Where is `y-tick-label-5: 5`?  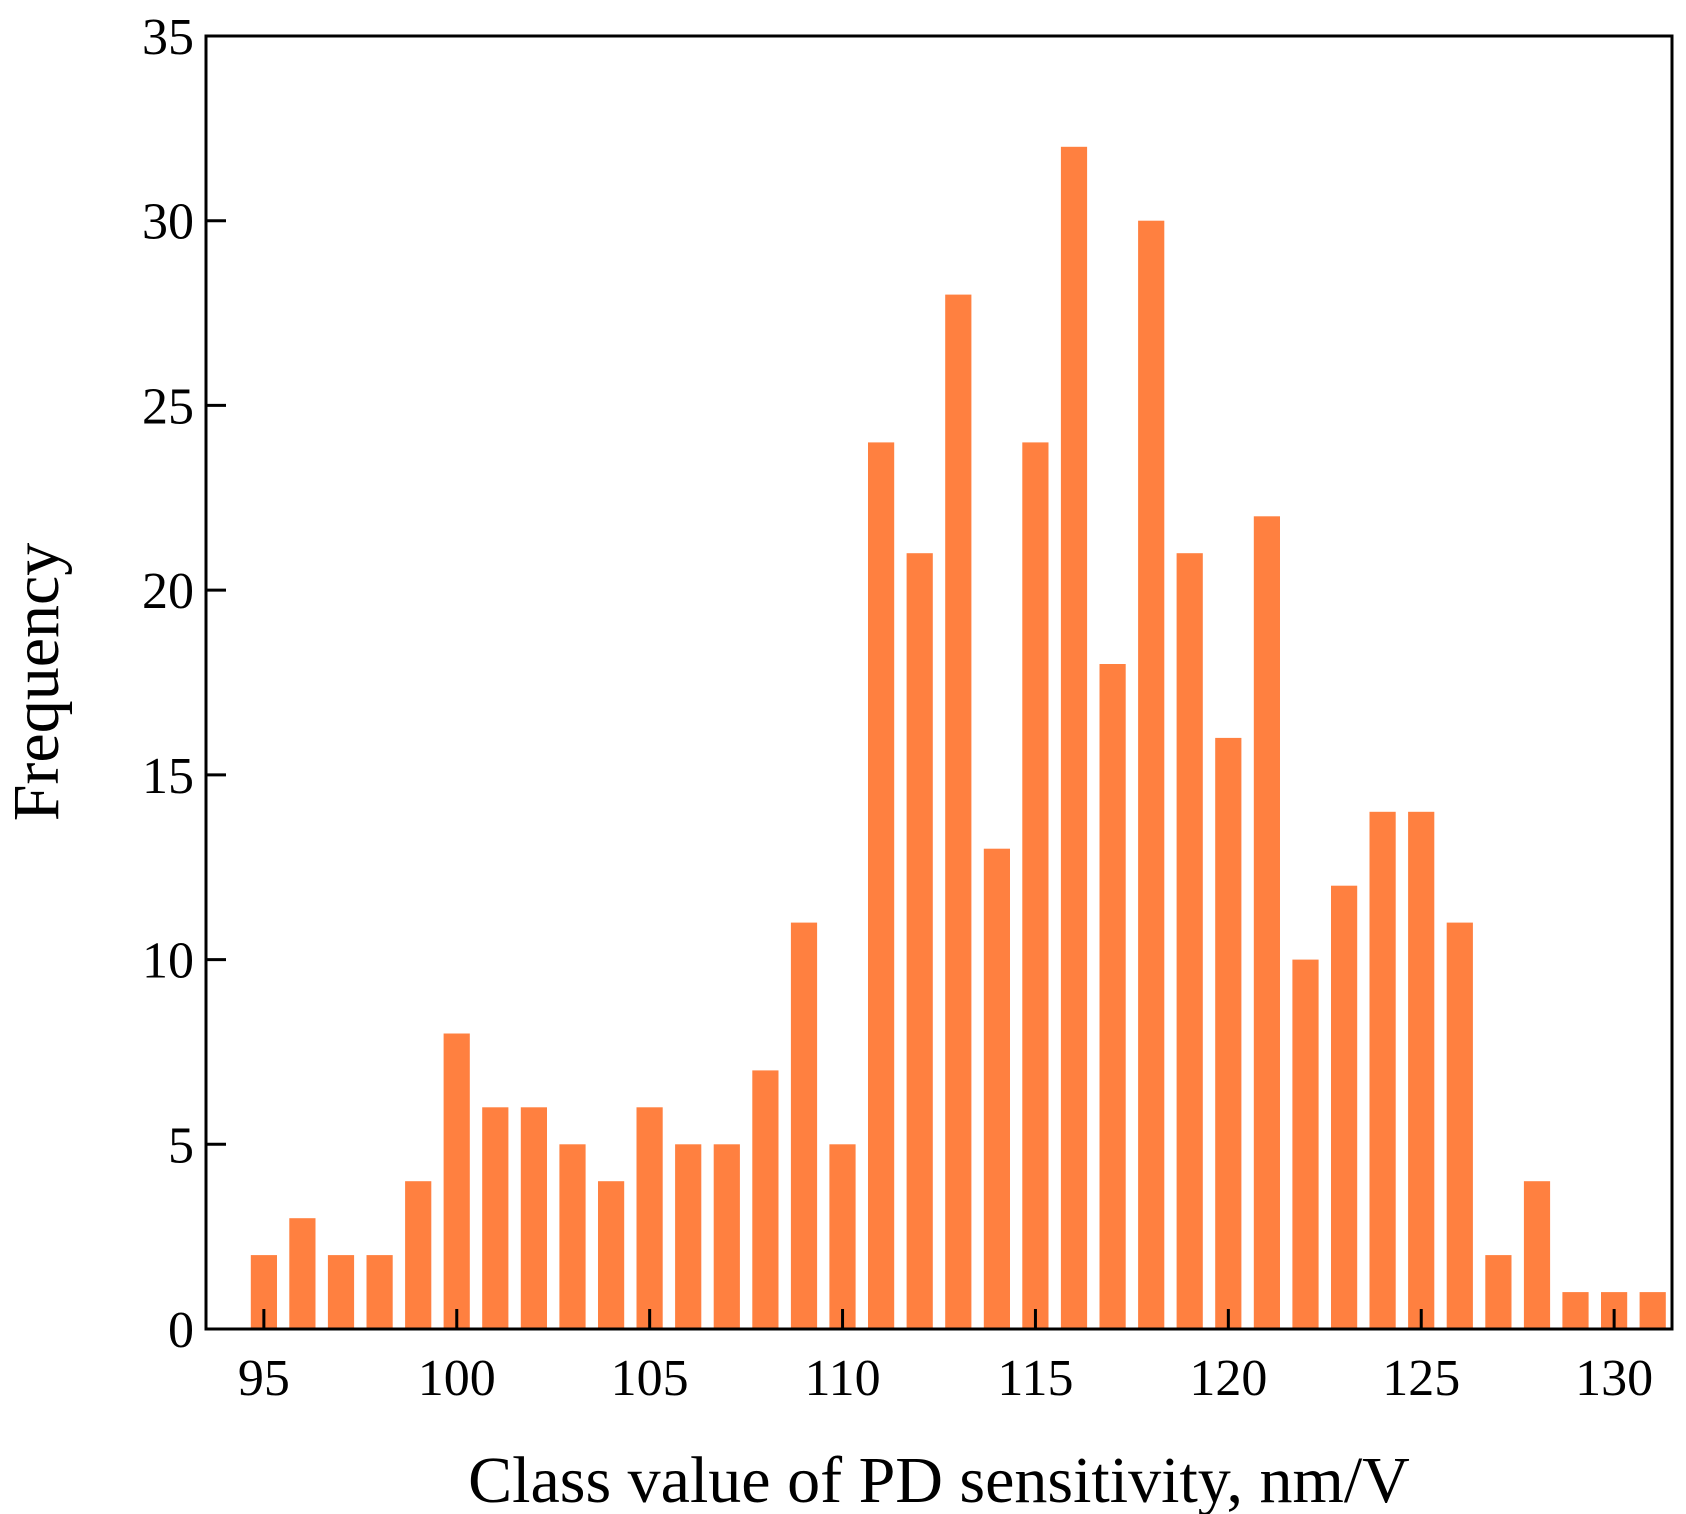 y-tick-label-5: 5 is located at coordinates (181, 1145).